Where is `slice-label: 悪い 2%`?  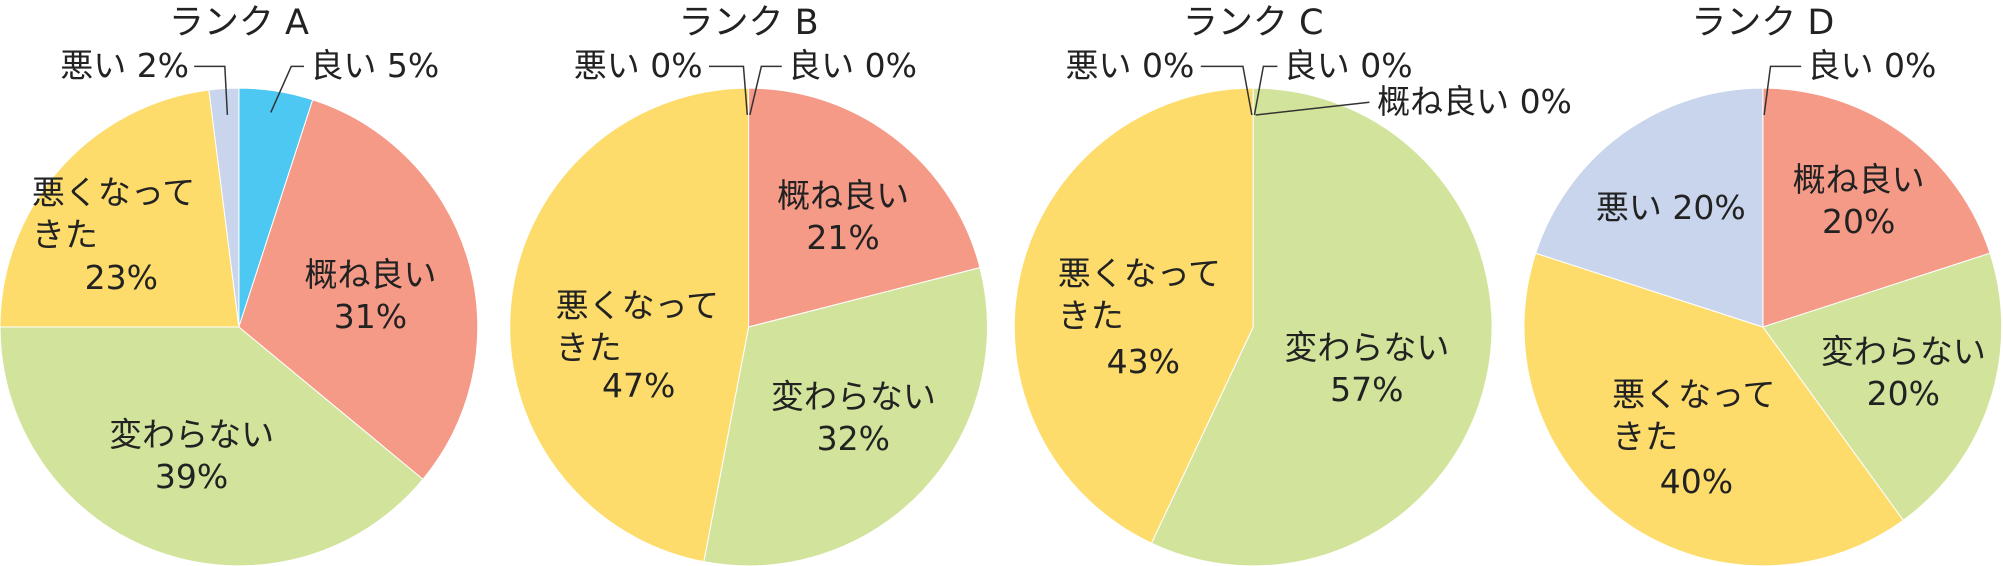
slice-label: 悪い 2% is located at coordinates (124, 66).